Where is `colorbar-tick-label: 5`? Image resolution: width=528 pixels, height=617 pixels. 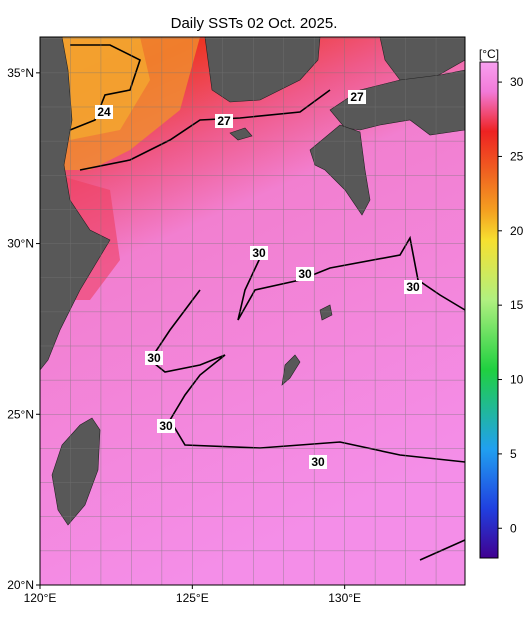 colorbar-tick-label: 5 is located at coordinates (513, 454).